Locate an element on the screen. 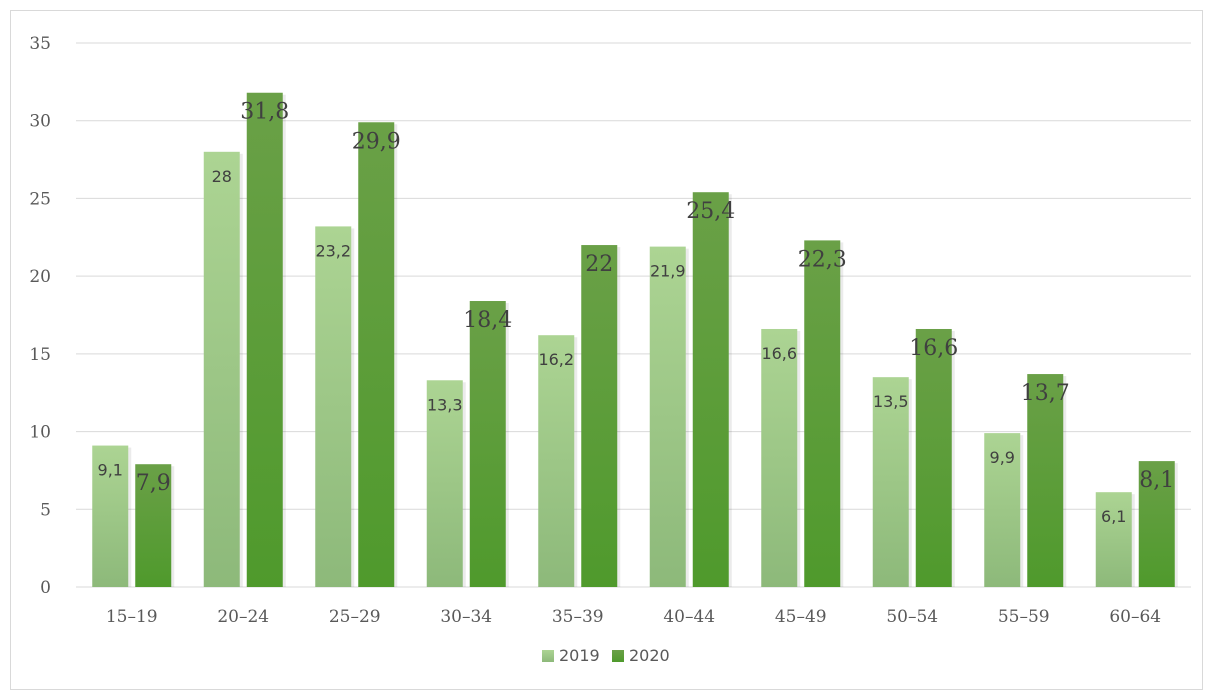 This screenshot has height=700, width=1215. y-axis: 0 5 10 15 20 25 30 35 is located at coordinates (40, 316).